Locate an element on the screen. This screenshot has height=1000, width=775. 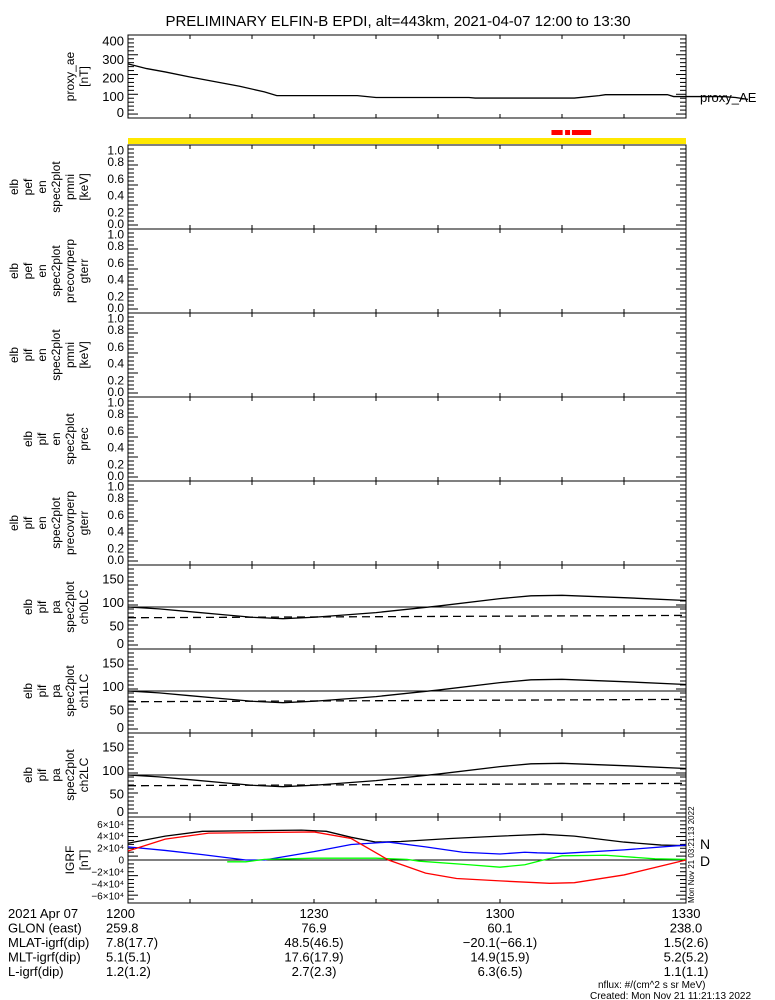
science-zone-bar is located at coordinates (407, 141).